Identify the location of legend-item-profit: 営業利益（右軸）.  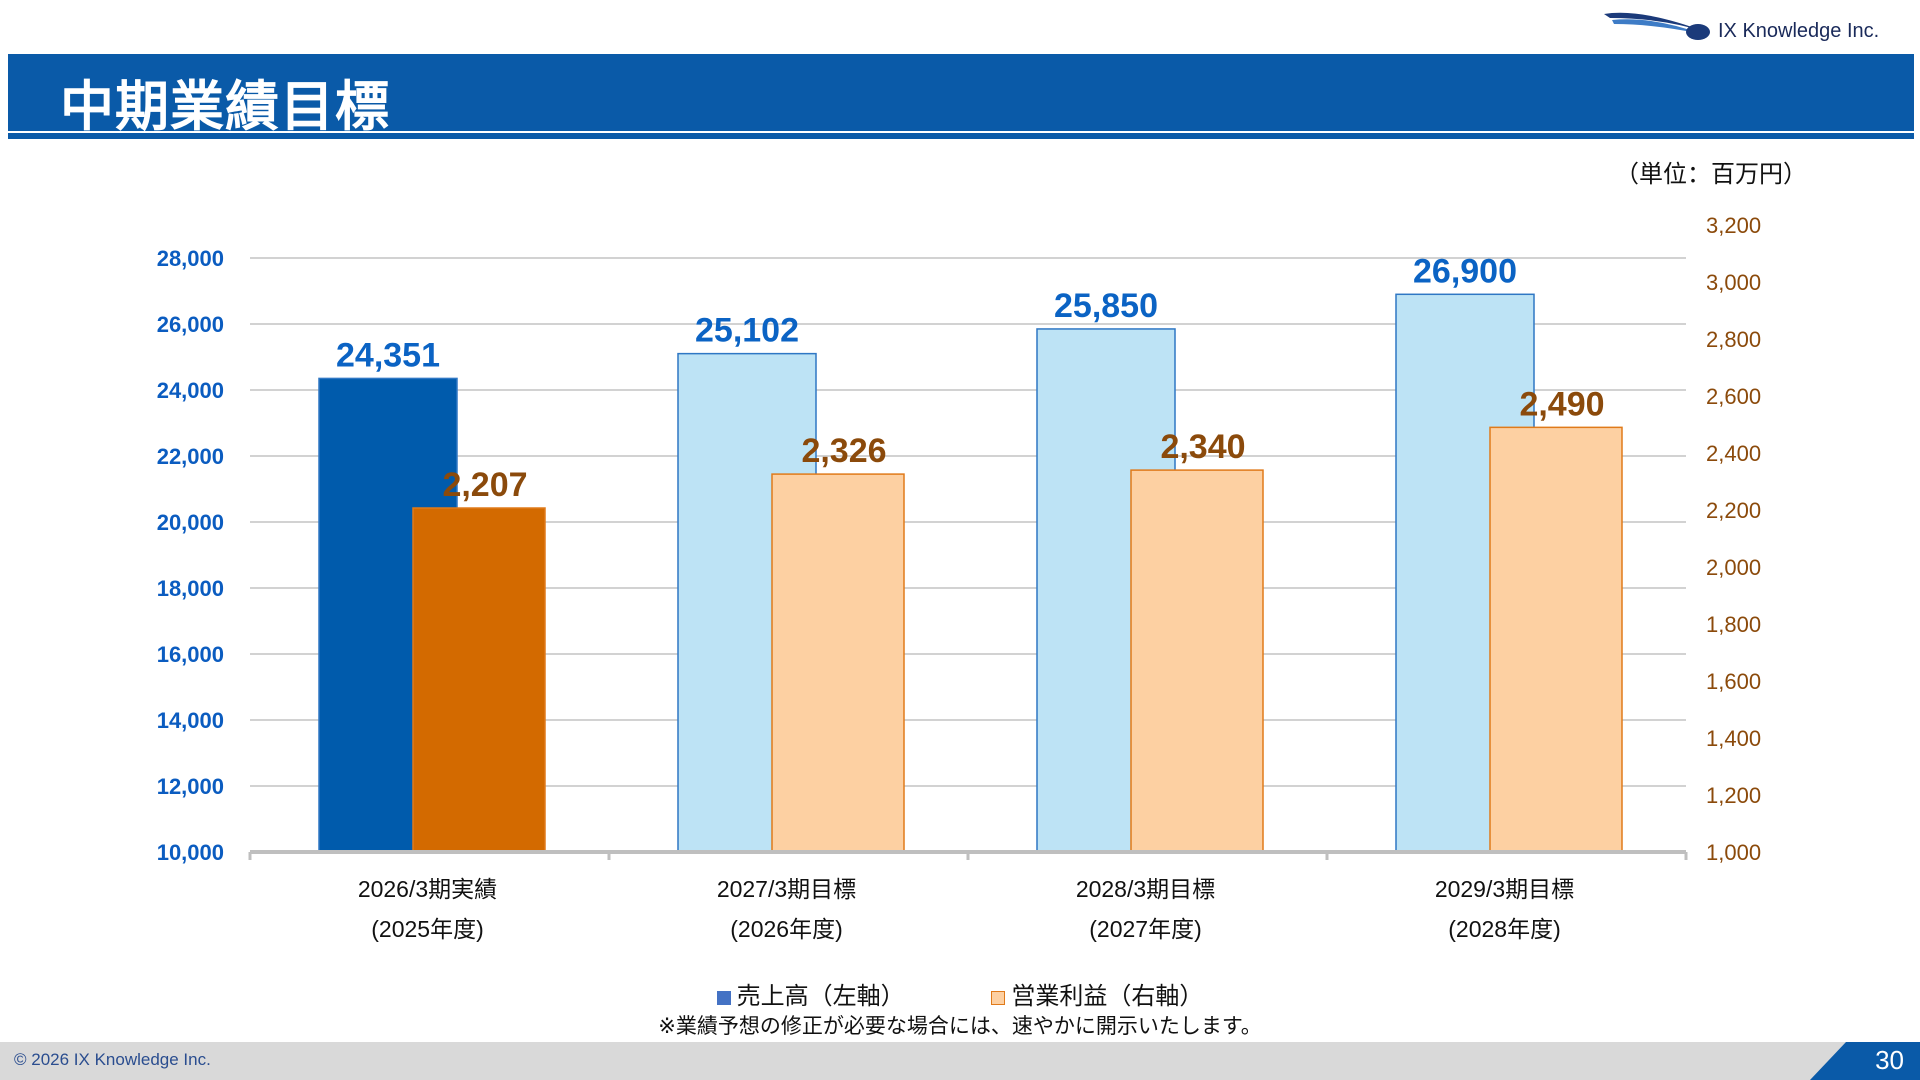
(1097, 993).